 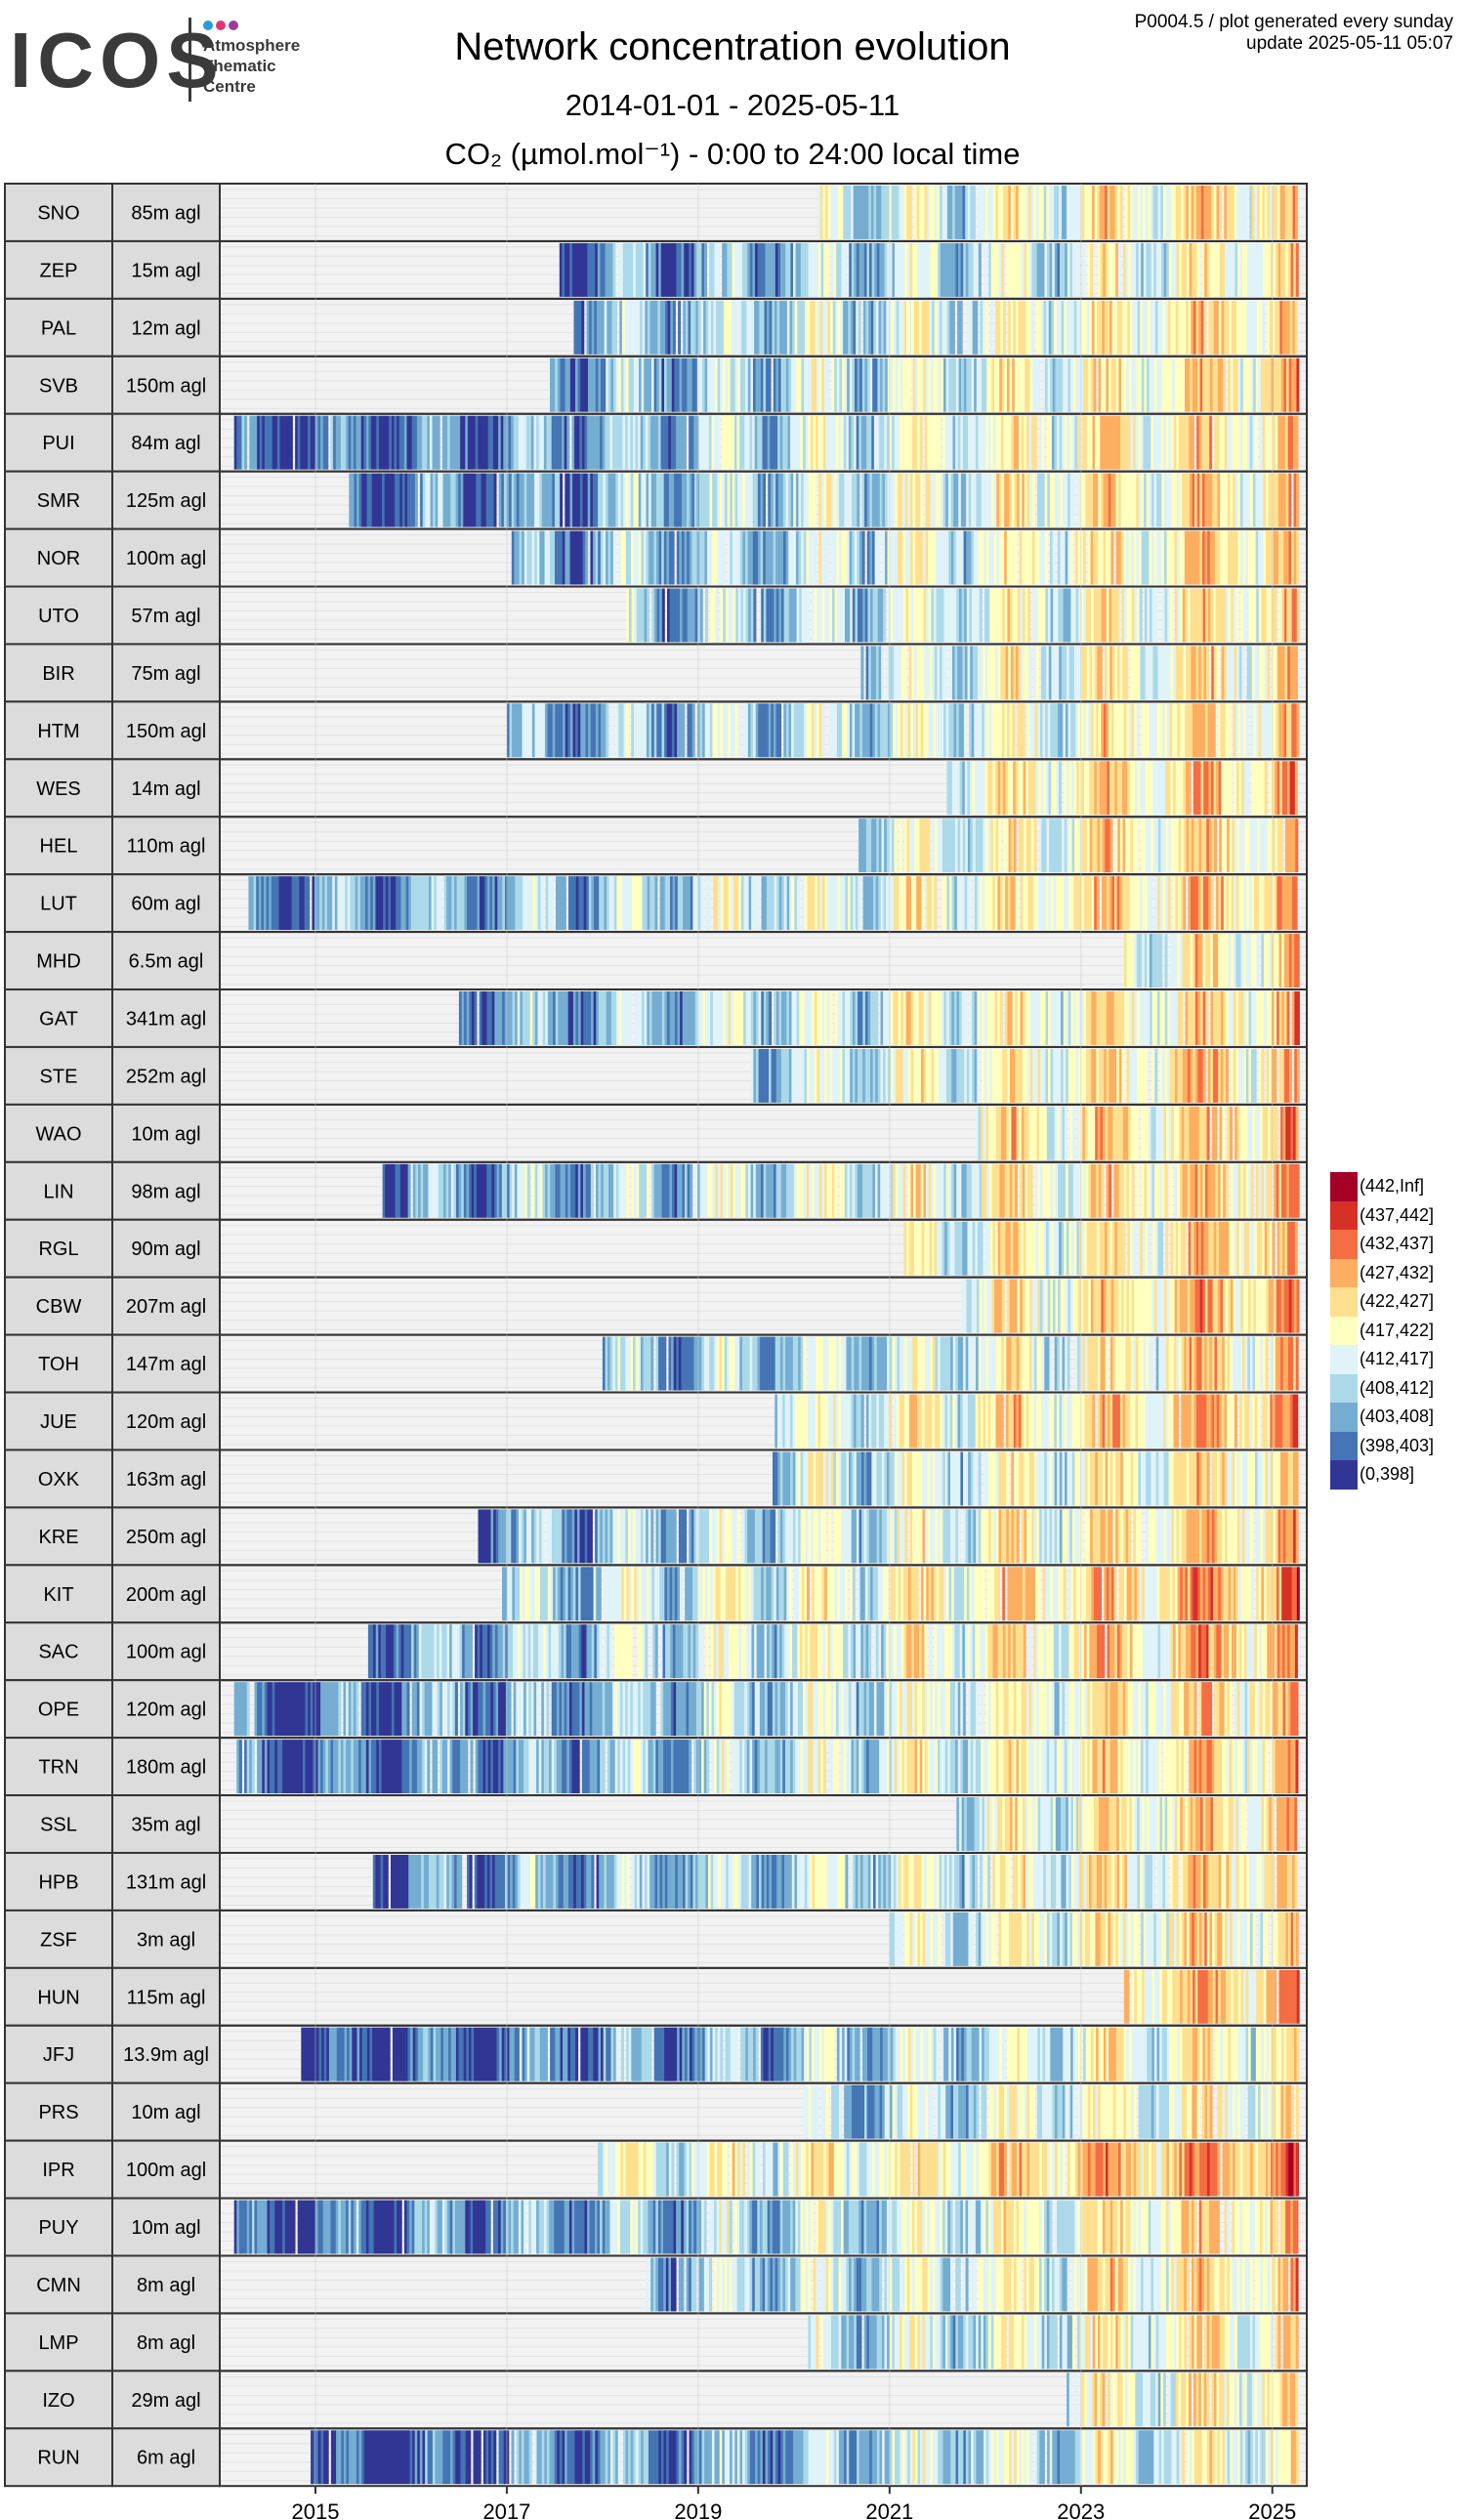 What do you see at coordinates (165, 1191) in the screenshot?
I see `station-height-label: 98m agl` at bounding box center [165, 1191].